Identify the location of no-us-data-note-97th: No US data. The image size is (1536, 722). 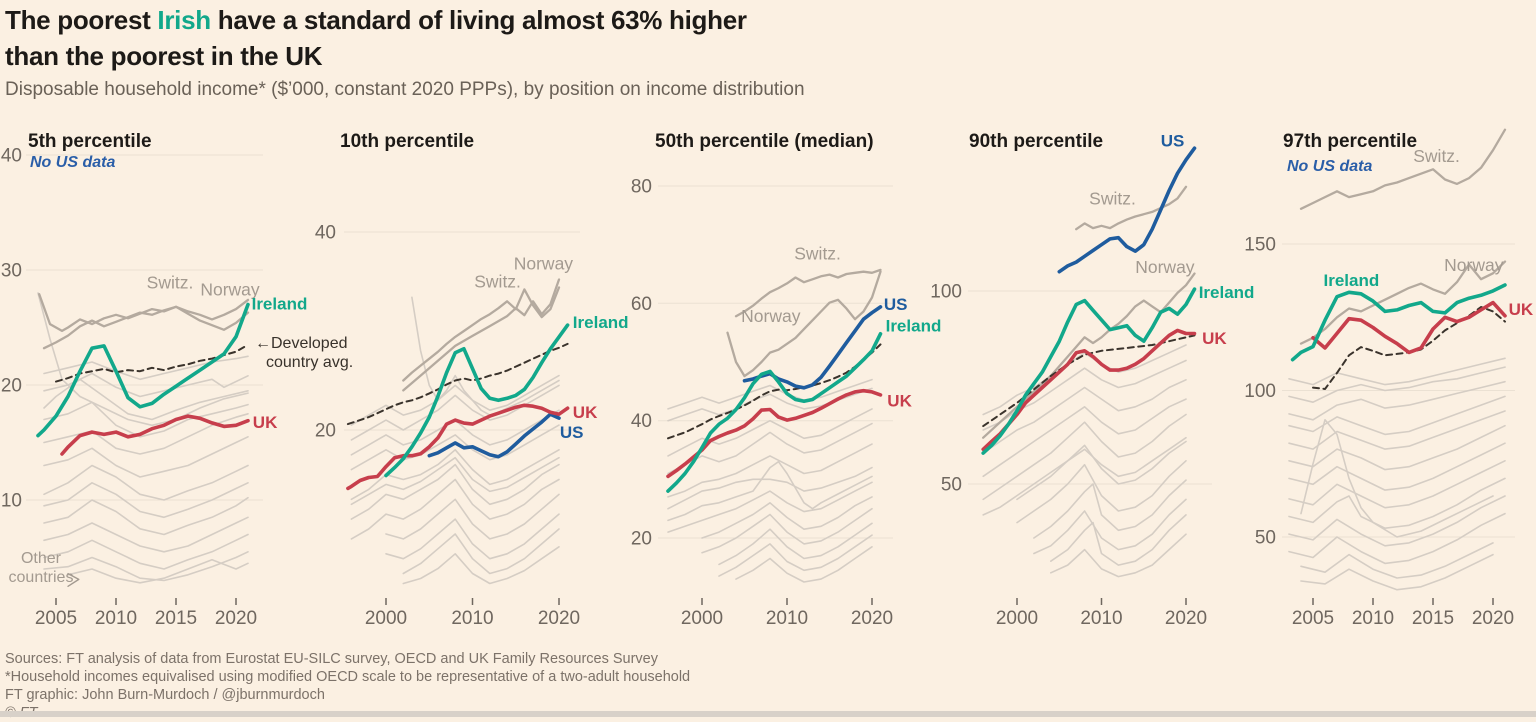
(1330, 166).